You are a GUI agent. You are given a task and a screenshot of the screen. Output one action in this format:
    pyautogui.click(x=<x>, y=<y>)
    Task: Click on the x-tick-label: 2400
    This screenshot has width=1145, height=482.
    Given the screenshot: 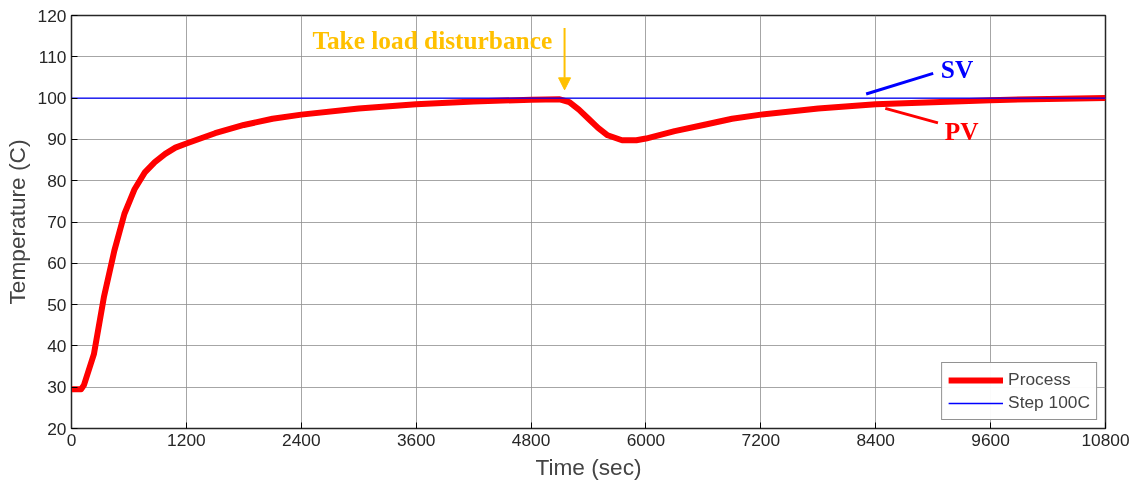 What is the action you would take?
    pyautogui.click(x=301, y=439)
    